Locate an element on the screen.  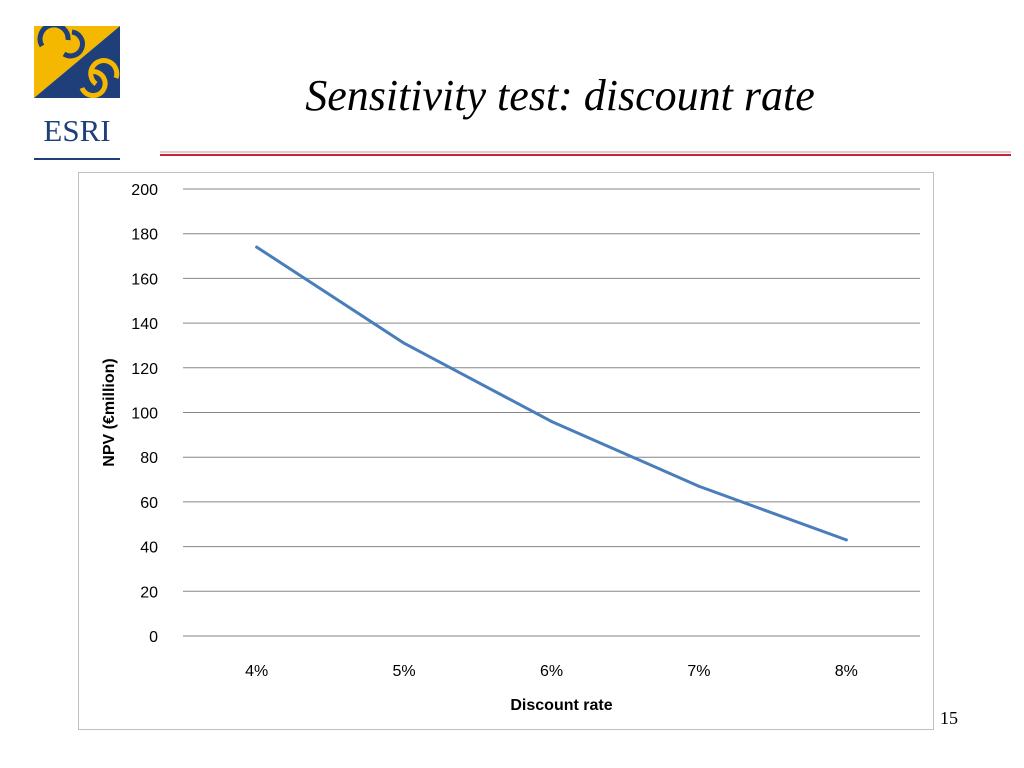
esri-logo: ESRI is located at coordinates (77, 93).